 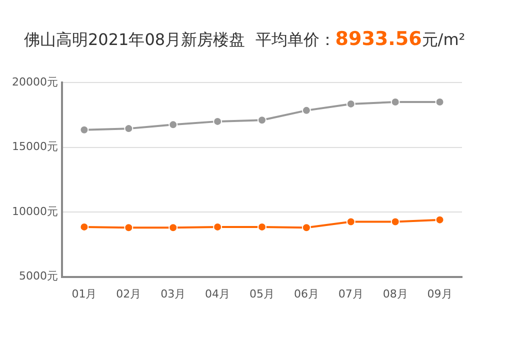 I want to click on x-tick-label: 07月, so click(x=351, y=293).